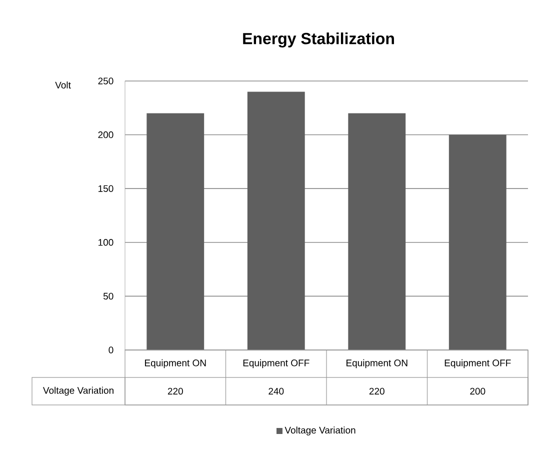 Image resolution: width=533 pixels, height=454 pixels. What do you see at coordinates (276, 391) in the screenshot?
I see `data-label: 240` at bounding box center [276, 391].